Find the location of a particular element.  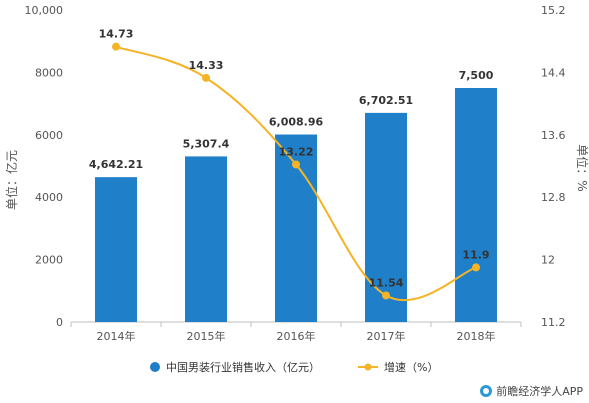

x-tick-label: 2015年 is located at coordinates (206, 336).